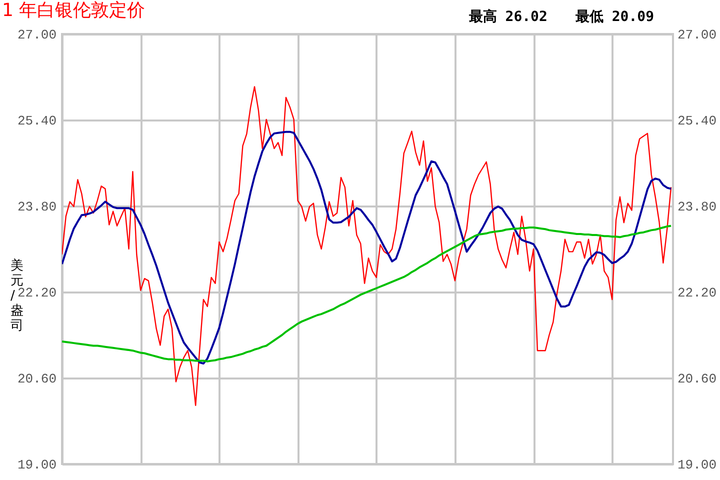 This screenshot has height=480, width=720. What do you see at coordinates (697, 207) in the screenshot?
I see `y2-tick-label: 23.80` at bounding box center [697, 207].